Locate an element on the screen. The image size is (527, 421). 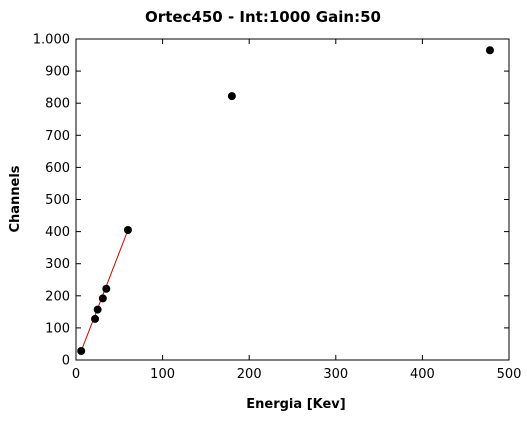
y-tick-label: 700 is located at coordinates (57, 136).